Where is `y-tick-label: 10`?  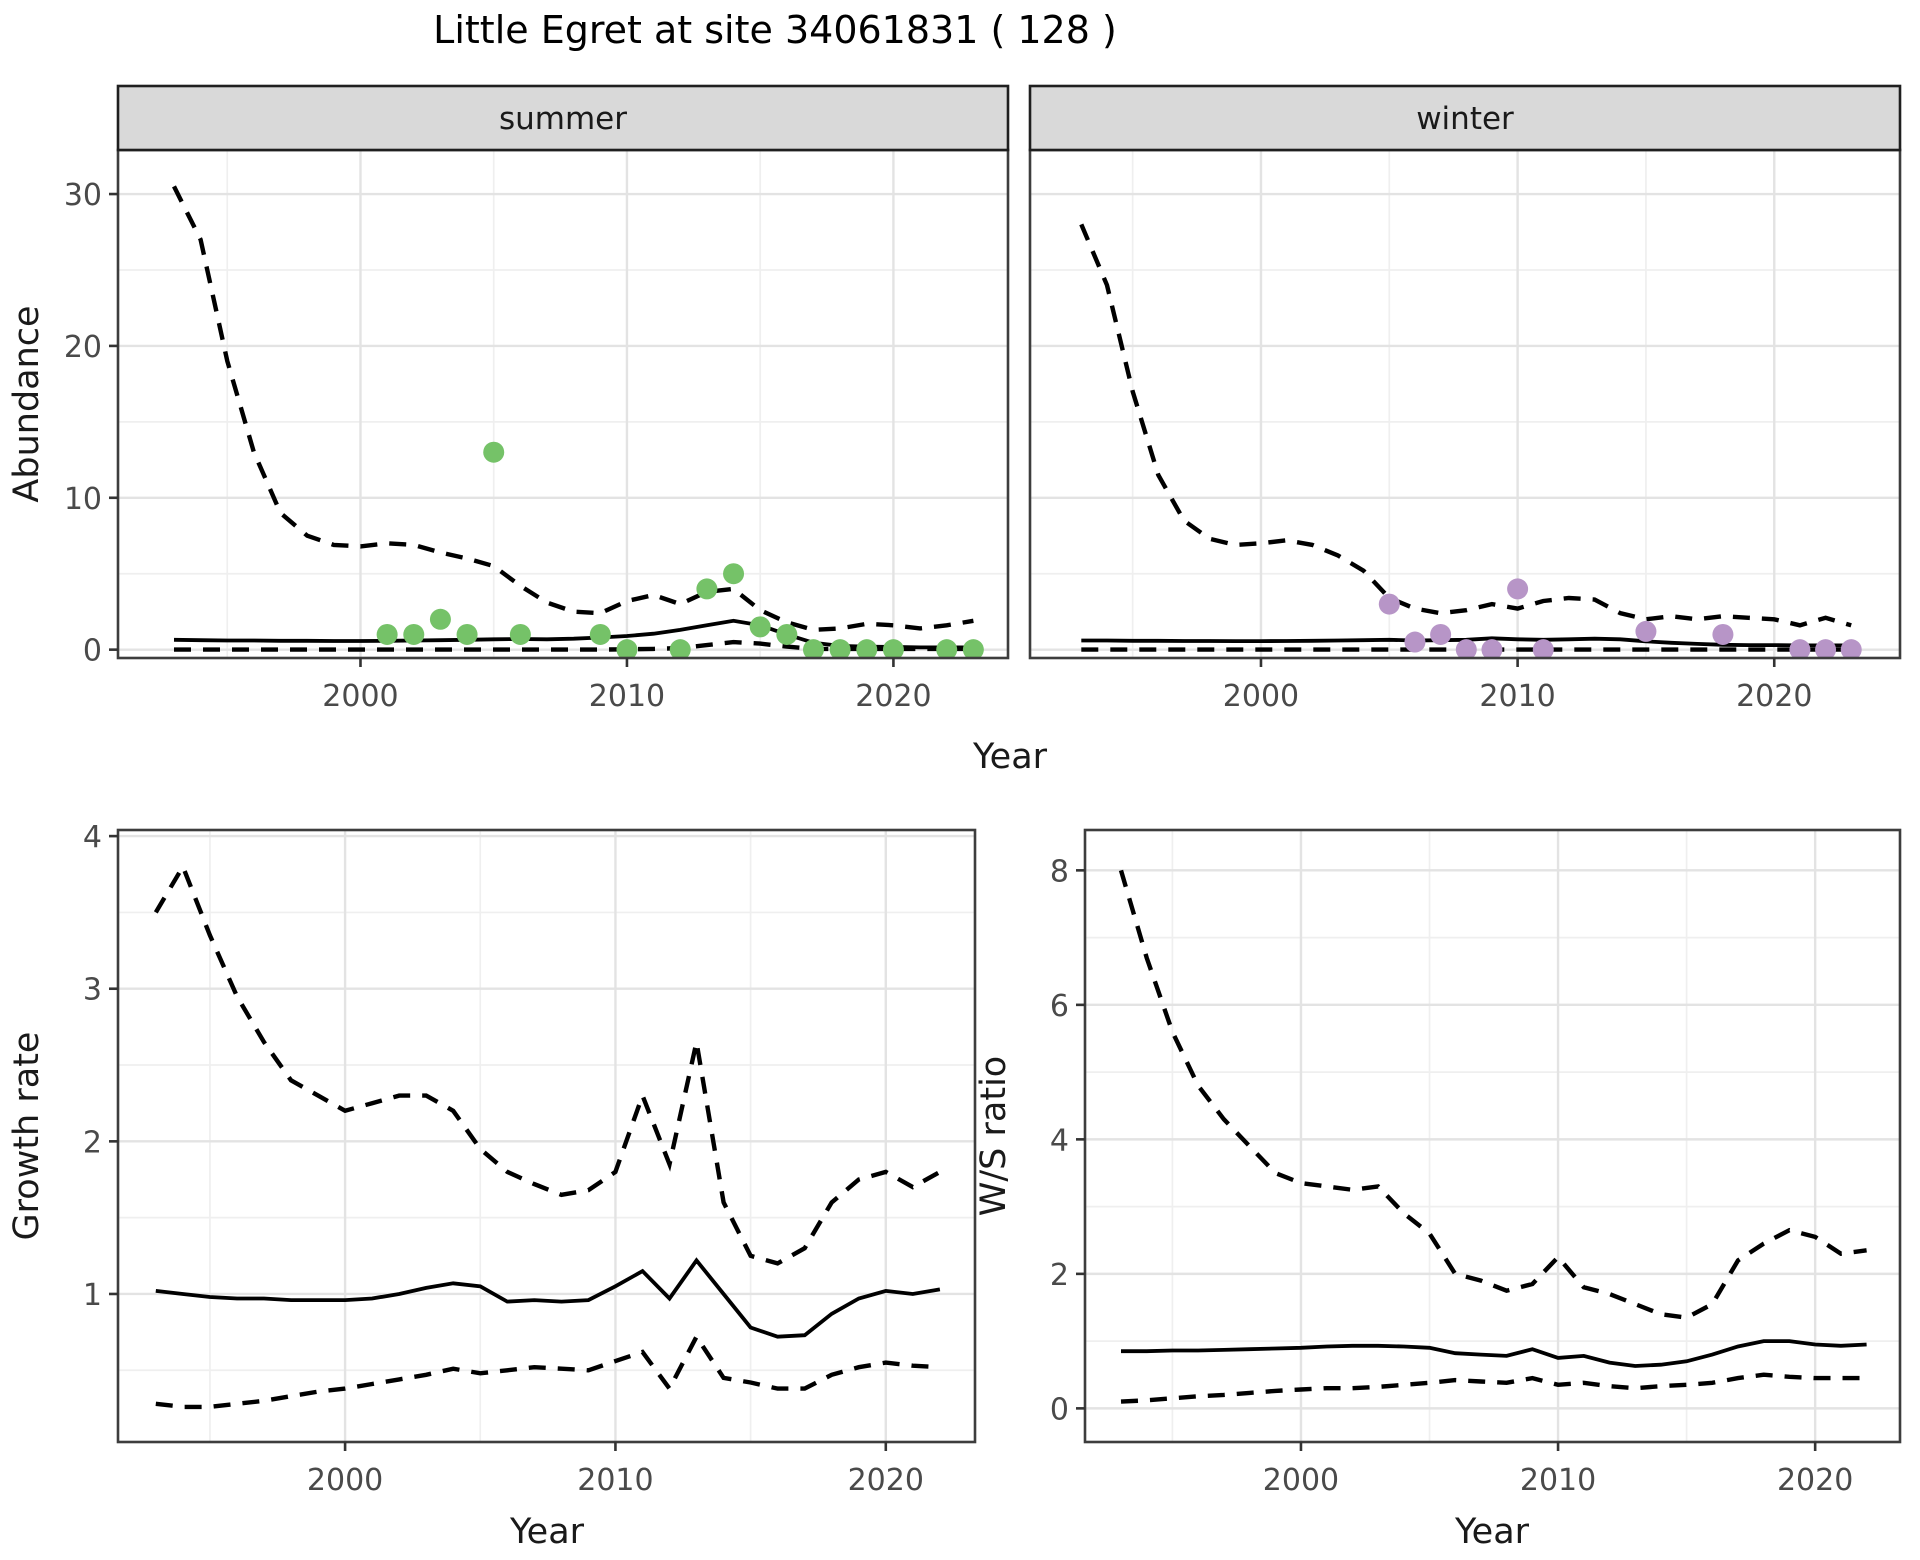 y-tick-label: 10 is located at coordinates (83, 499).